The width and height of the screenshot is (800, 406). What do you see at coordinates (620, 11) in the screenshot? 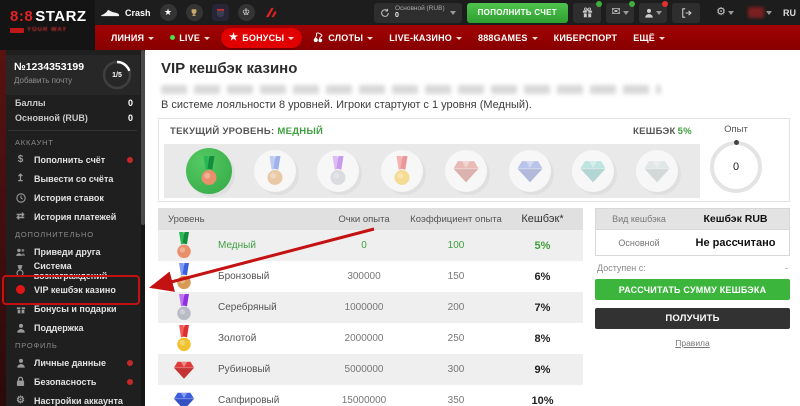
I see `messages-button: ✉` at bounding box center [620, 11].